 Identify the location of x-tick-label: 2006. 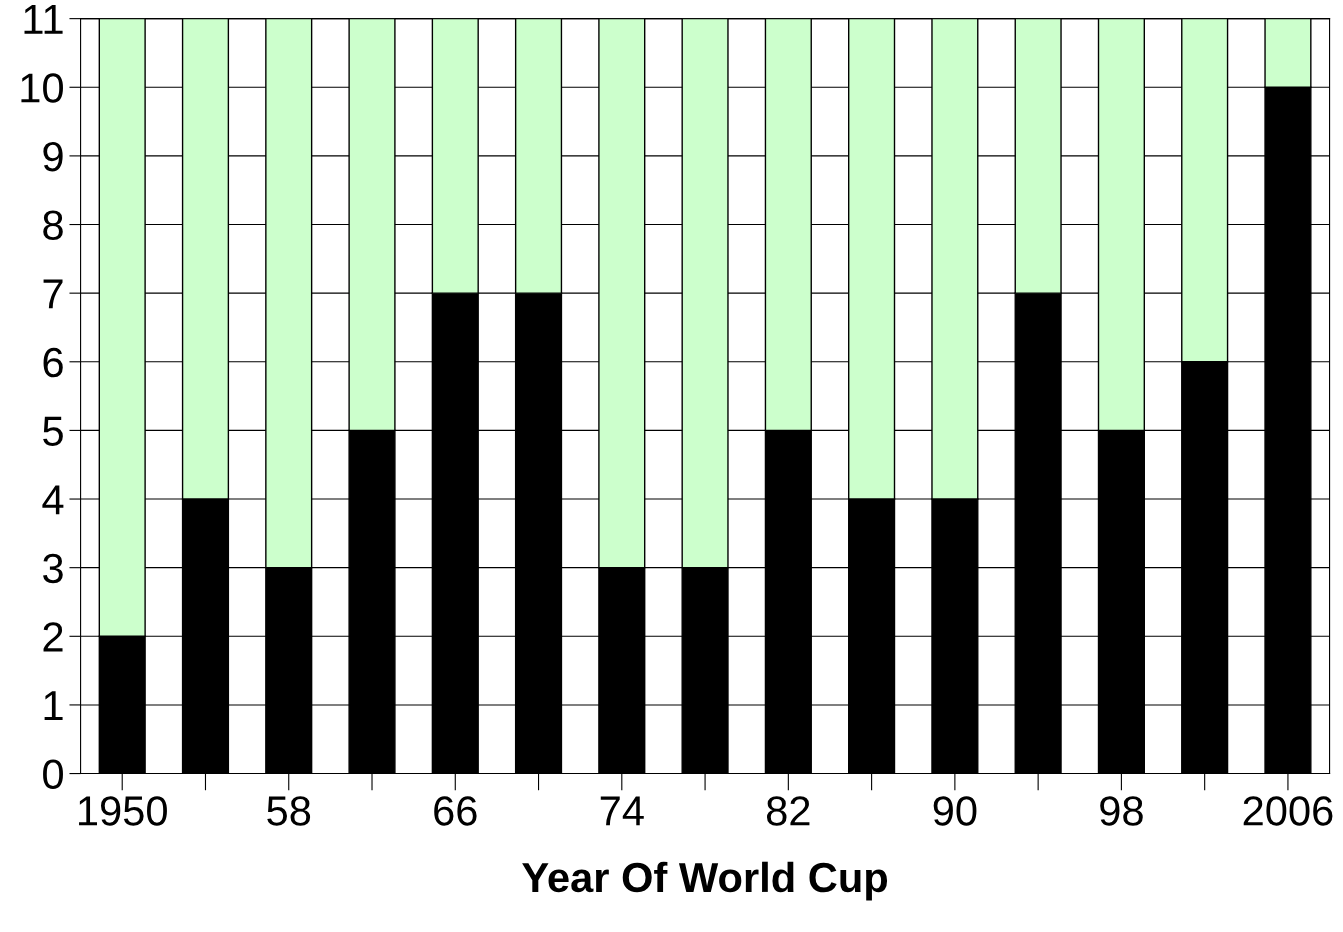
(1288, 811).